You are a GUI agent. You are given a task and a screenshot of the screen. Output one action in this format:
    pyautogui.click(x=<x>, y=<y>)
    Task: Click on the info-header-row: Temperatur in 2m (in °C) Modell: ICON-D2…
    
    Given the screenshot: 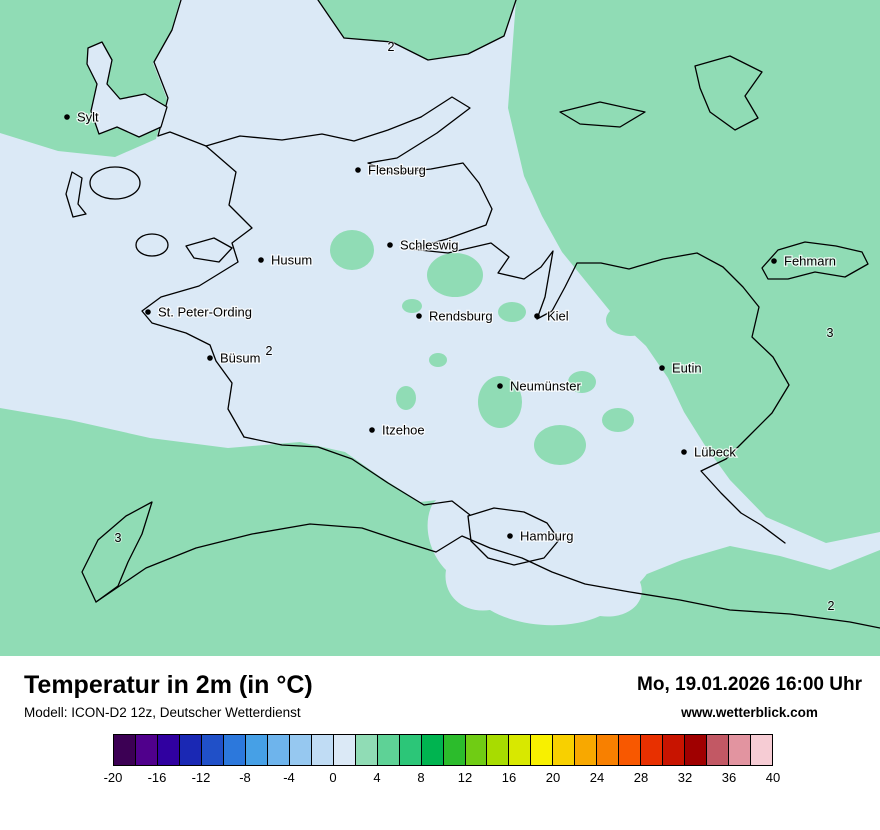 What is the action you would take?
    pyautogui.click(x=443, y=695)
    